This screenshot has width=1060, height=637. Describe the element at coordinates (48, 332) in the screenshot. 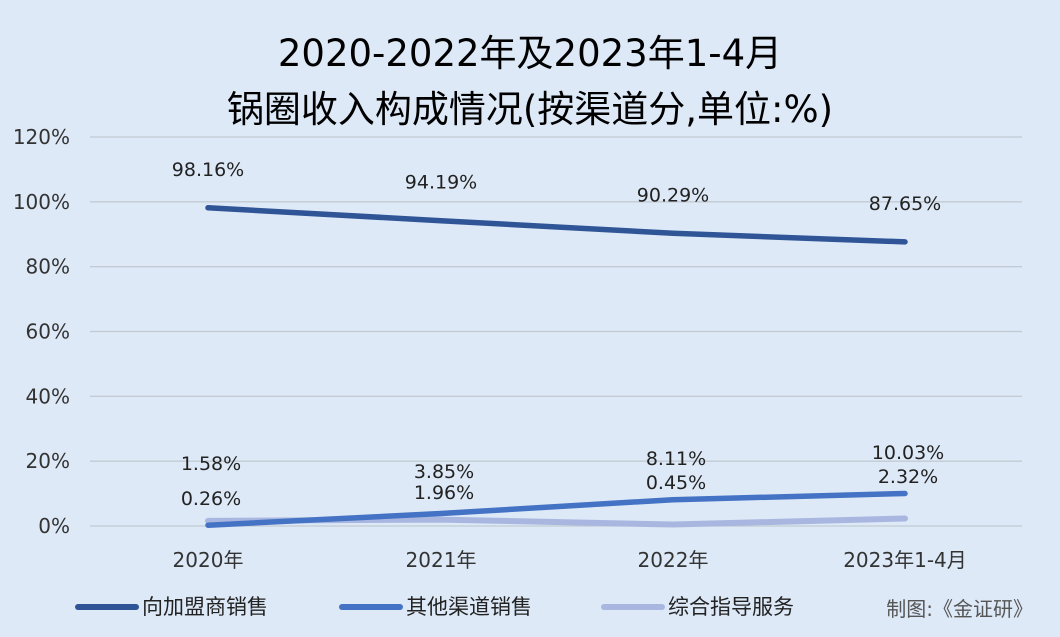

I see `y-tick-label: 60%` at that location.